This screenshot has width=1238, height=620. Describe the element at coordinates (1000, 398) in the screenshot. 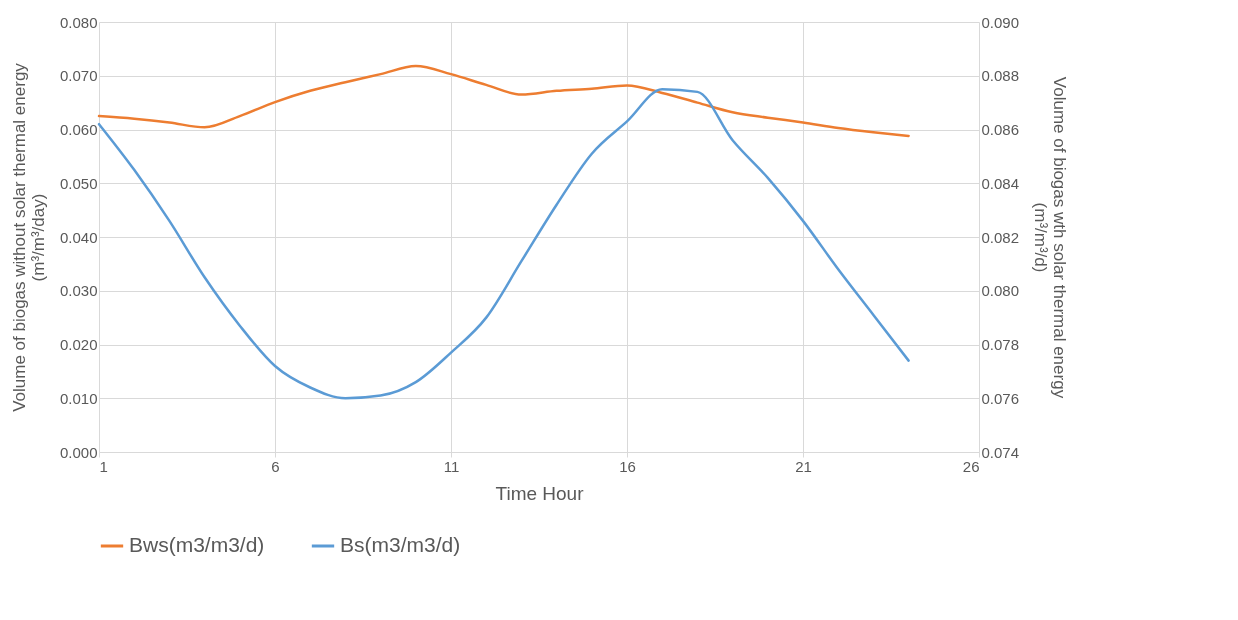

I see `y2-tick-label: 0.076` at that location.